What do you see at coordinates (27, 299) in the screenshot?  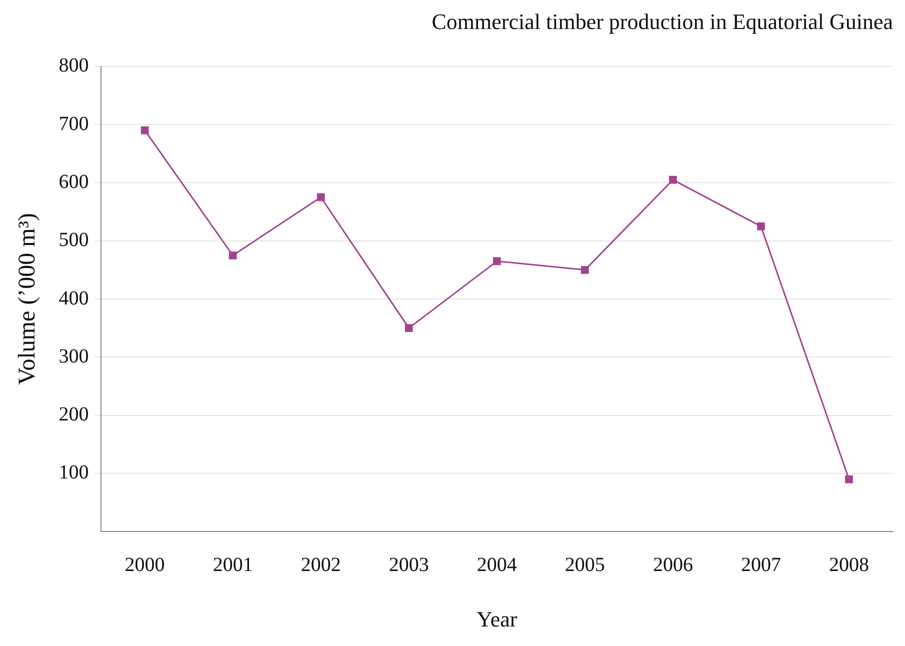 I see `y-axis-title: Volume (’000 m³)` at bounding box center [27, 299].